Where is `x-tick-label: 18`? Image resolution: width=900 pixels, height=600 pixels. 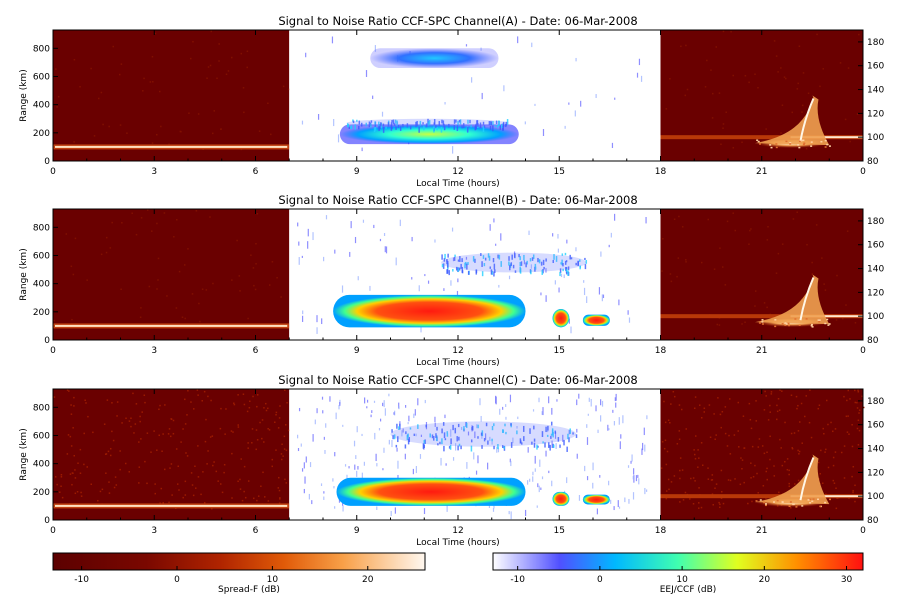
x-tick-label: 18 is located at coordinates (661, 351).